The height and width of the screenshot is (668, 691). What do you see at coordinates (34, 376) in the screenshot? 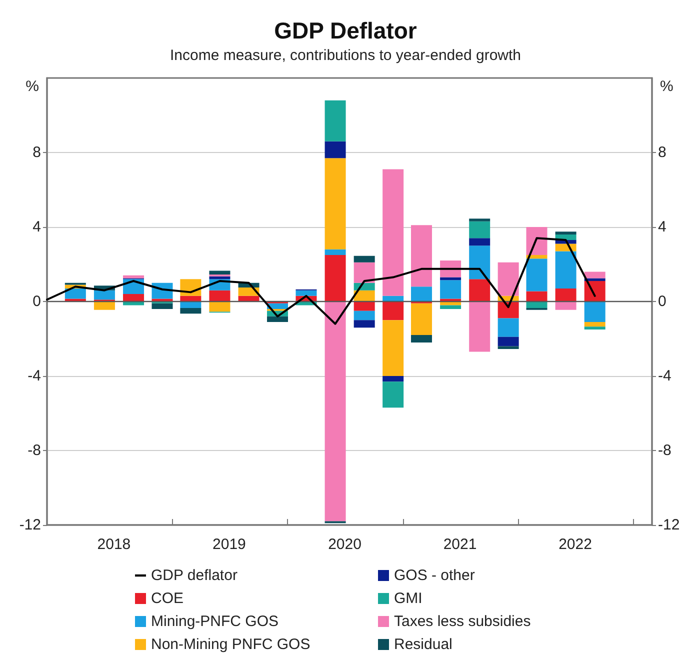
I see `y-tick-label: -4` at bounding box center [34, 376].